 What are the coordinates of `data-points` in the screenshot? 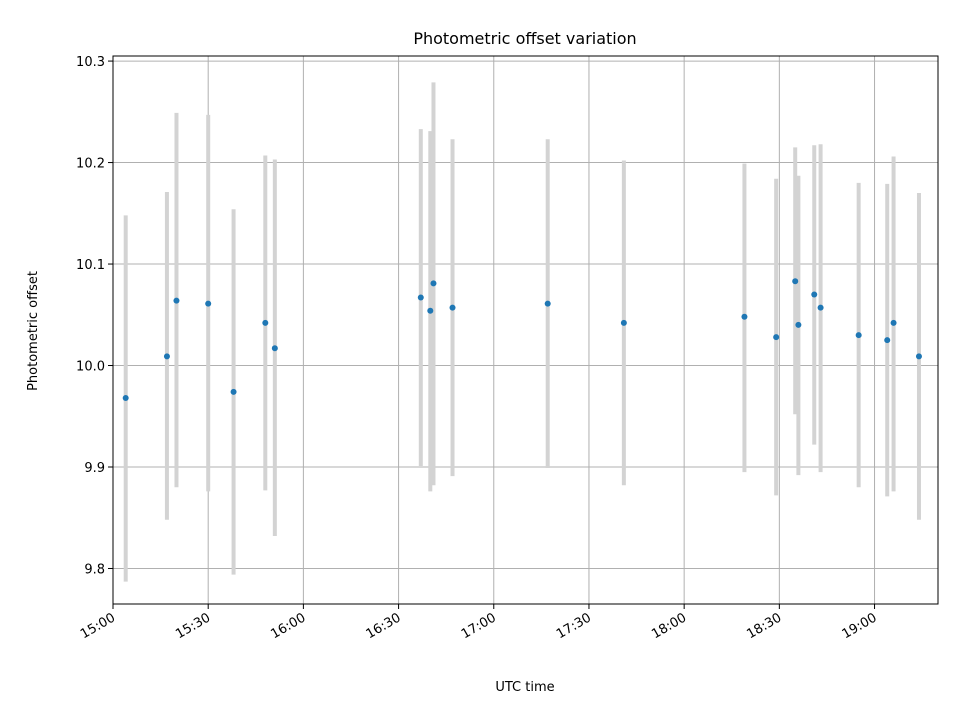 It's located at (522, 339).